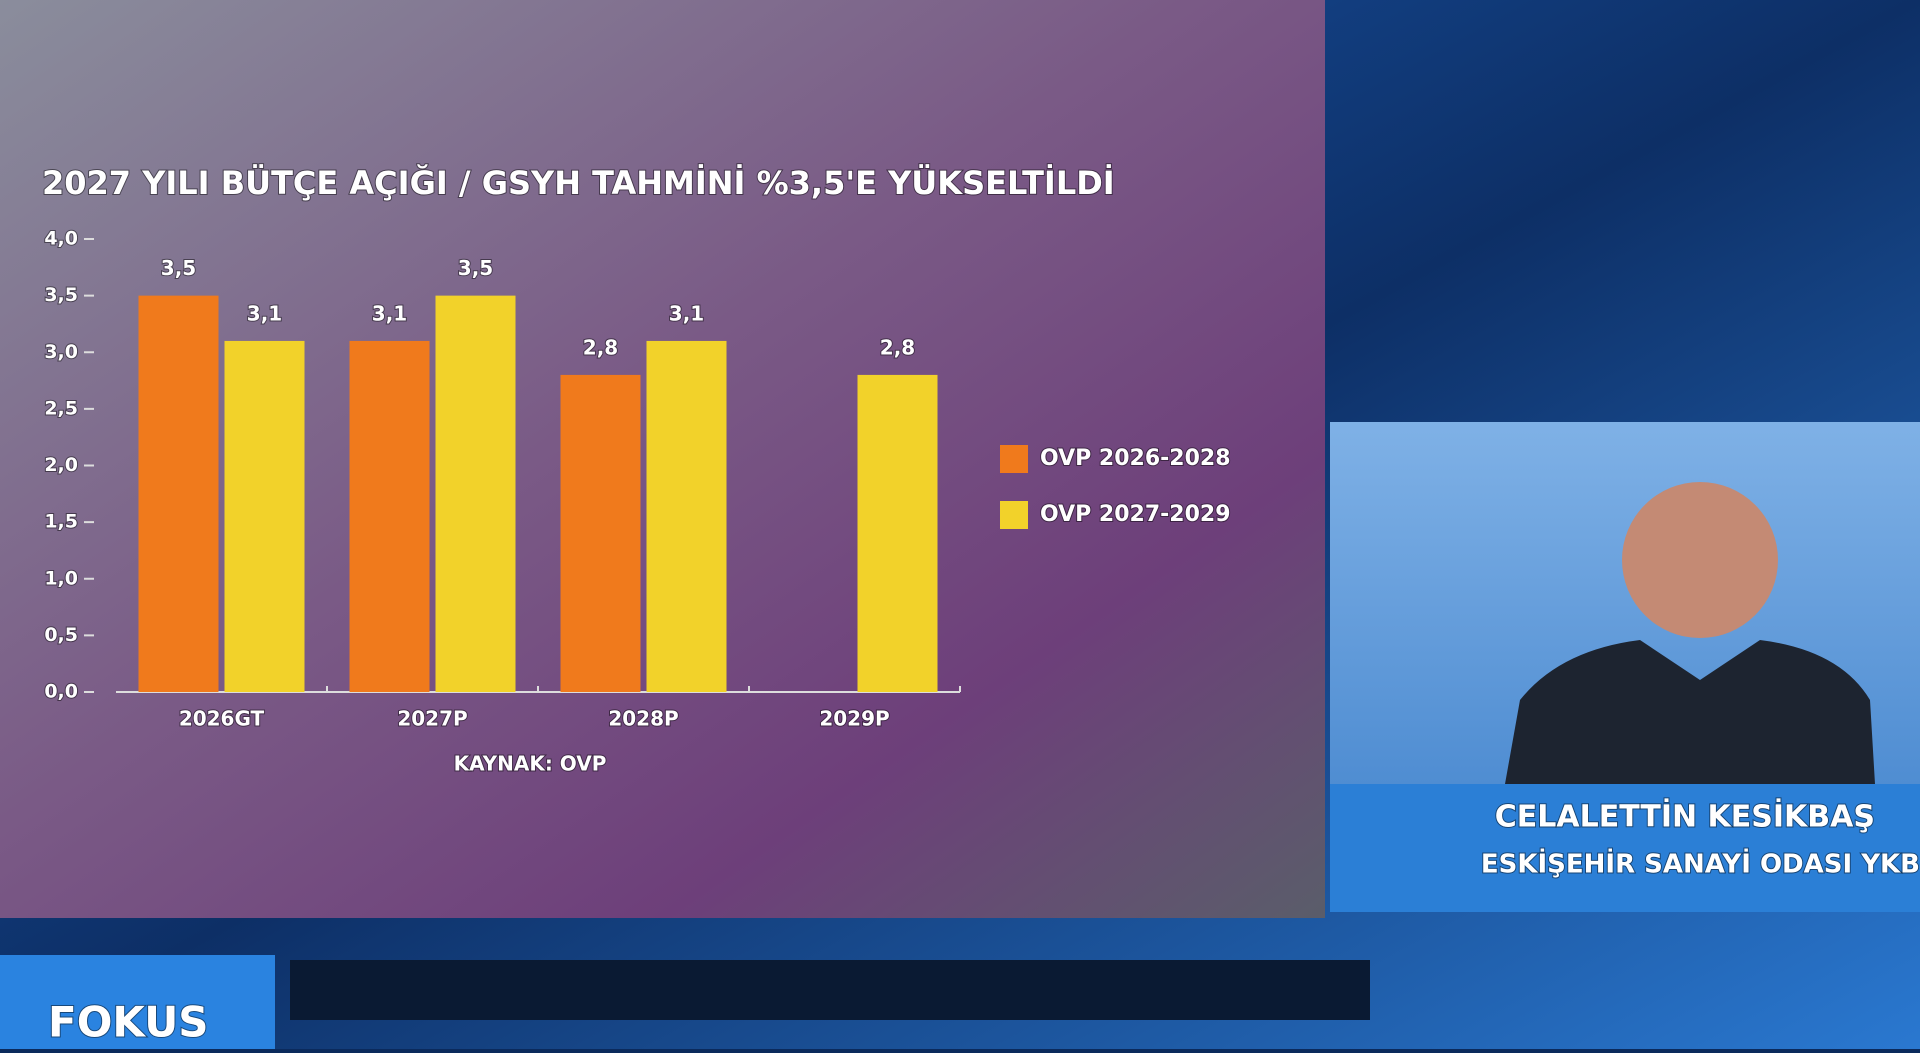 Image resolution: width=1920 pixels, height=1053 pixels. Describe the element at coordinates (1685, 817) in the screenshot. I see `guest-name: CELALETTİN KESİKBAŞ` at that location.